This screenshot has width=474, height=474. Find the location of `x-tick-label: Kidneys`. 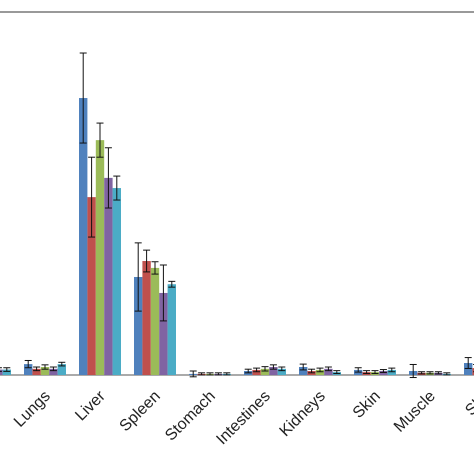

x-tick-label: Kidneys is located at coordinates (303, 414).